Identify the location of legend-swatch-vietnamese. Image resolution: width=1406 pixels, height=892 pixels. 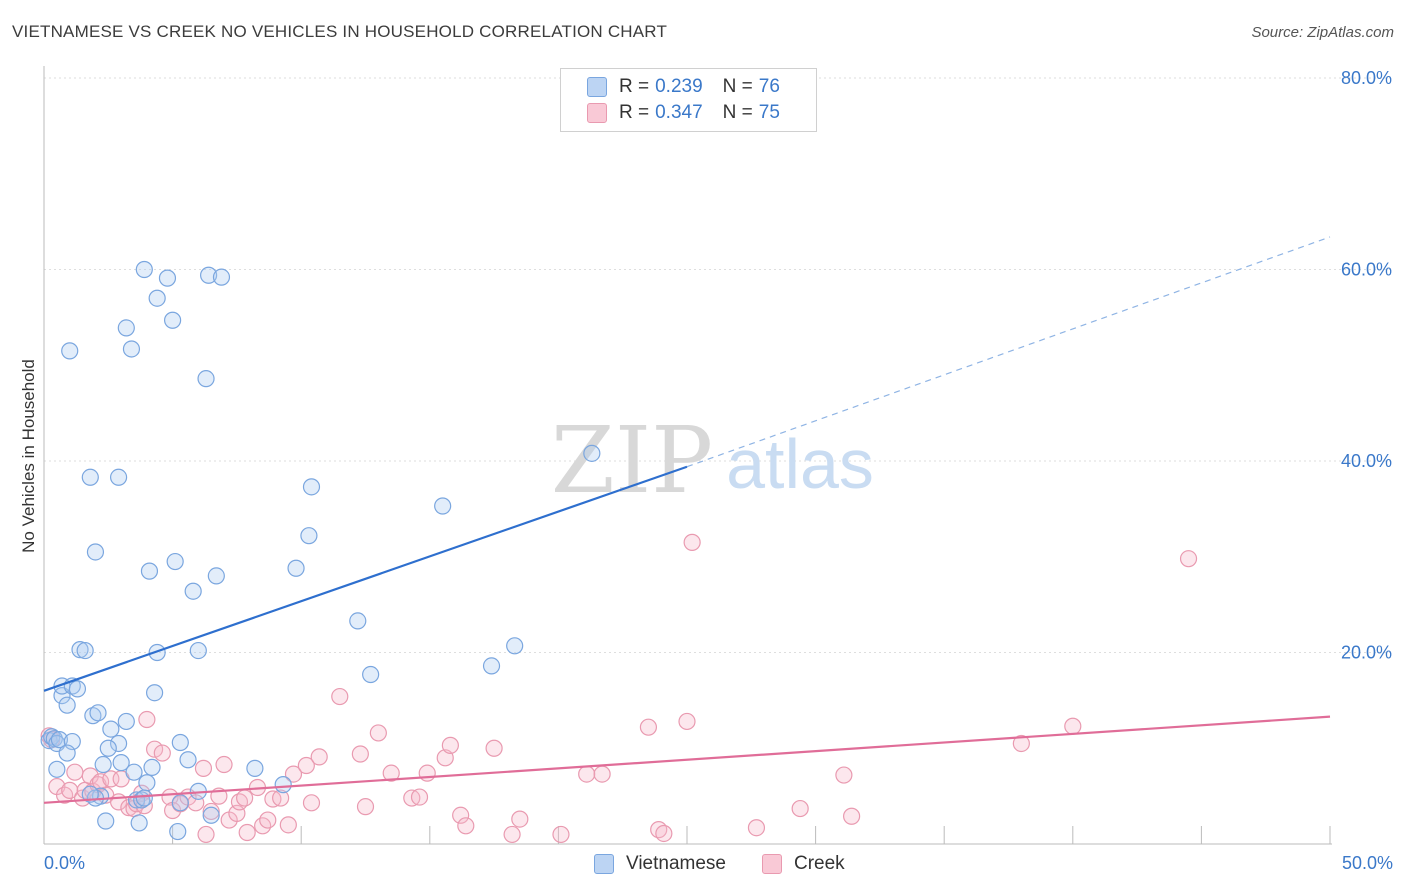
(597, 87).